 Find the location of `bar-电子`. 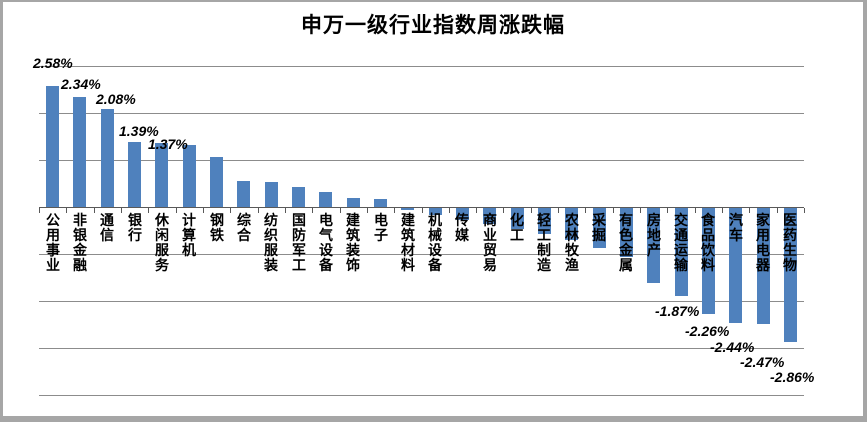

bar-电子 is located at coordinates (380, 203).